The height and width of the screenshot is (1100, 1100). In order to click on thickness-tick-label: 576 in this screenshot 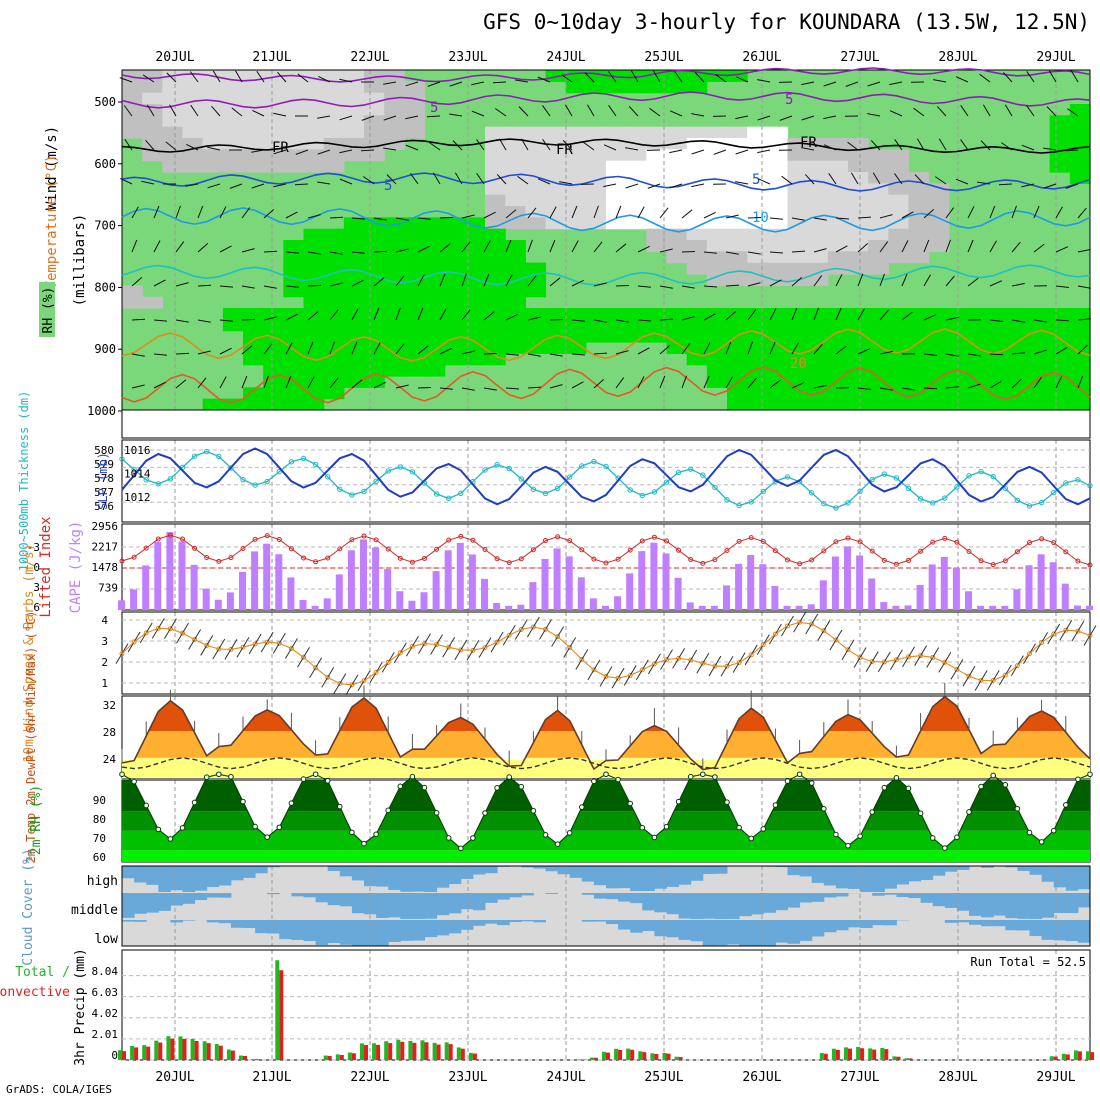, I will do `click(104, 506)`.